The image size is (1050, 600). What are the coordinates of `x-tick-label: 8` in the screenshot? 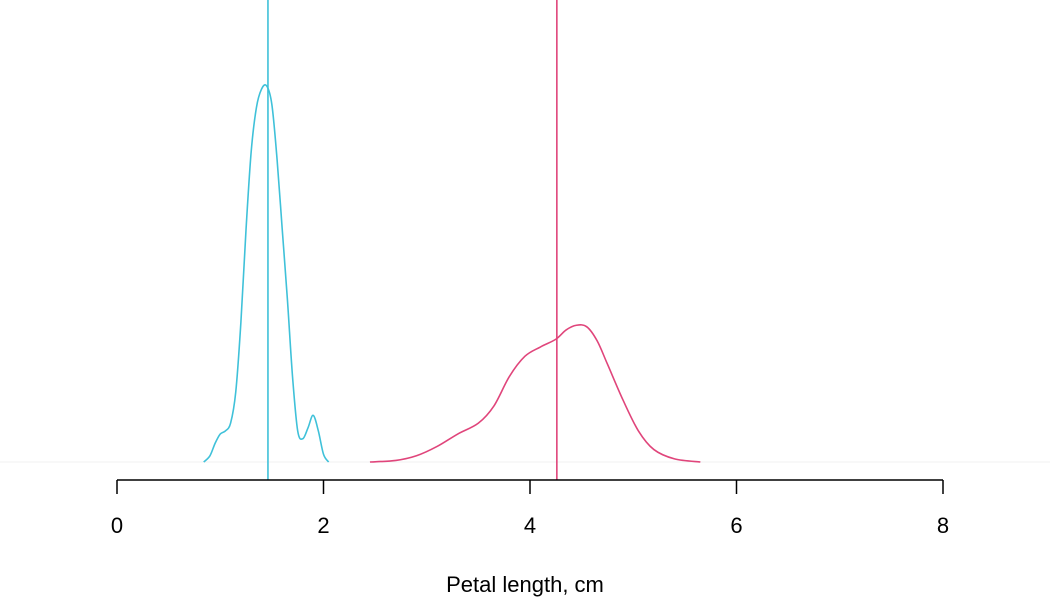 It's located at (943, 525).